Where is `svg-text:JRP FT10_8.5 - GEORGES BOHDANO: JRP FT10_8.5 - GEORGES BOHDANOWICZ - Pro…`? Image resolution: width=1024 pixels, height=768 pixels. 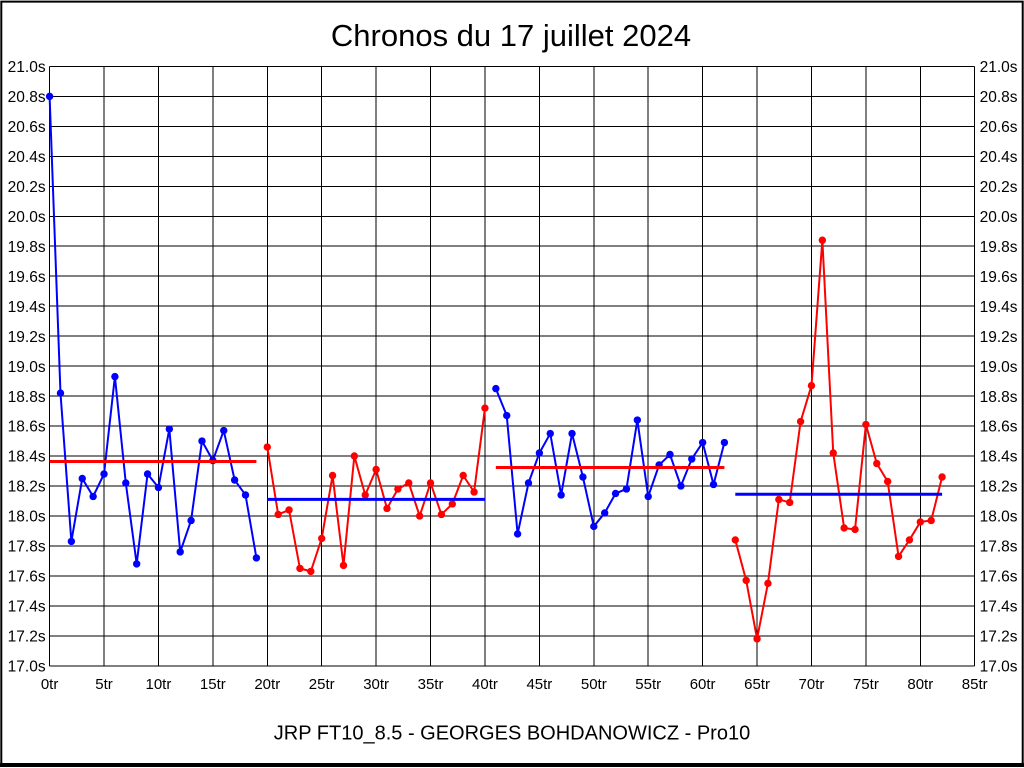 svg-text:JRP FT10_8.5 - GEORGES BOHDANO: JRP FT10_8.5 - GEORGES BOHDANOWICZ - Pro… is located at coordinates (512, 734).